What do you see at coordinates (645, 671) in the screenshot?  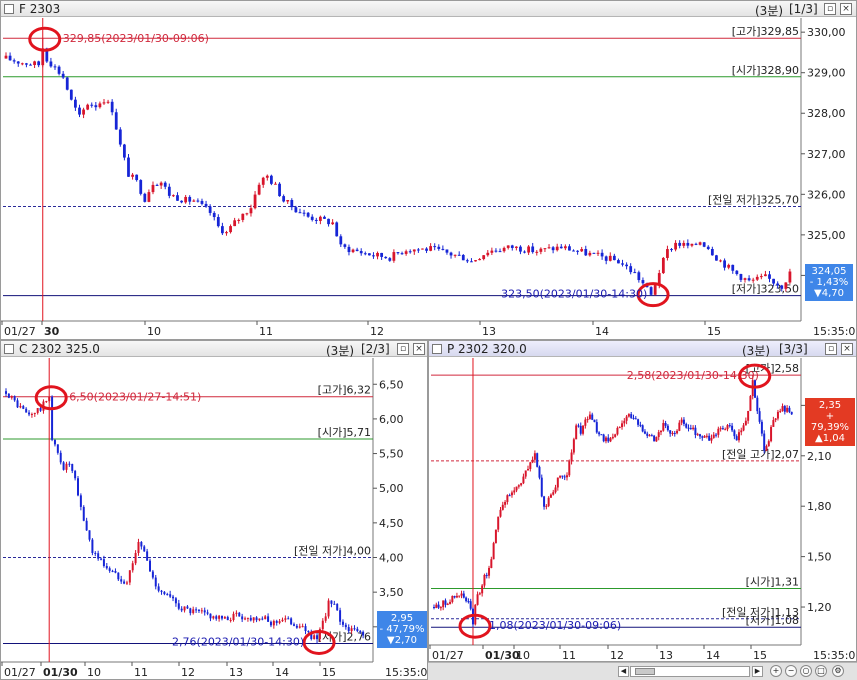 I see `scrollbar-thumb` at bounding box center [645, 671].